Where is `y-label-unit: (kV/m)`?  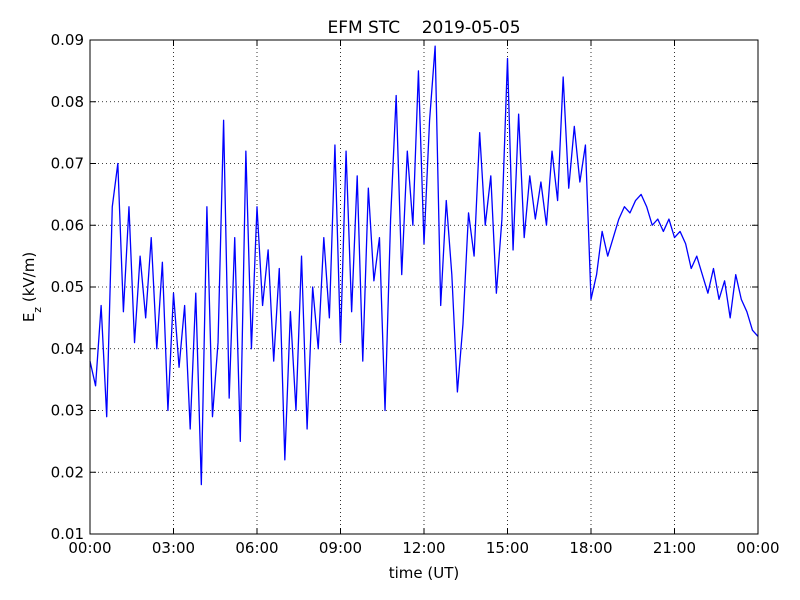
y-label-unit: (kV/m) is located at coordinates (29, 279).